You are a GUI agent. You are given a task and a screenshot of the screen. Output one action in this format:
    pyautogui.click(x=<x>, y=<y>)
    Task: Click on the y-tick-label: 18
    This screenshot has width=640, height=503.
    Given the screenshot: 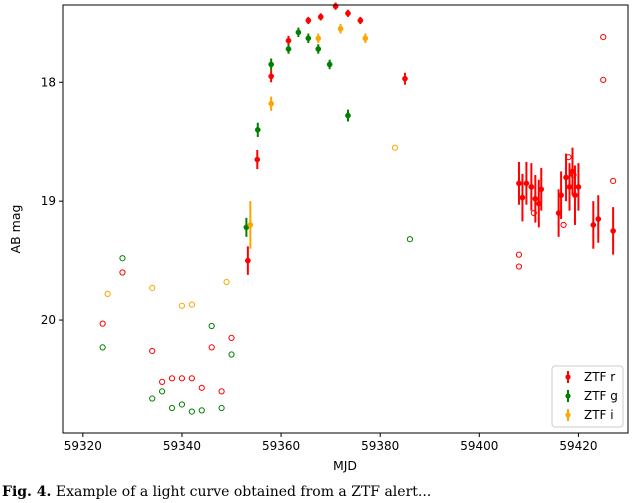 What is the action you would take?
    pyautogui.click(x=48, y=82)
    